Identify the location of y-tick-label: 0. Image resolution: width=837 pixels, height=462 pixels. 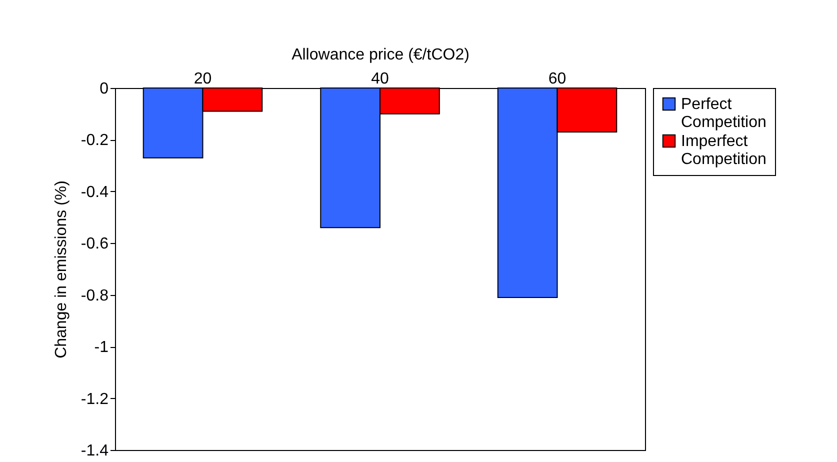
(104, 89).